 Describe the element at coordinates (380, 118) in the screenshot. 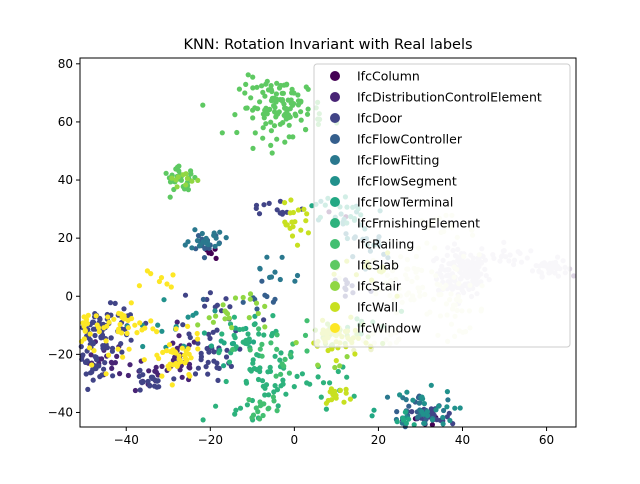

I see `legend-label: IfcDoor` at that location.